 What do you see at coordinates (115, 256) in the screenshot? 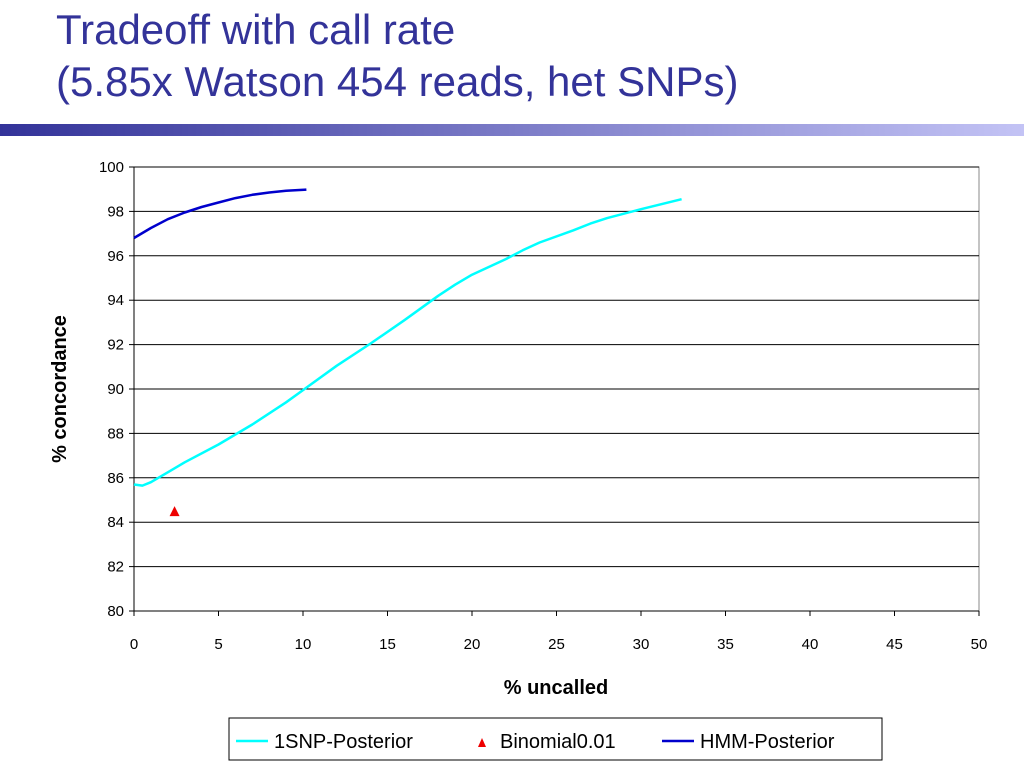
I see `y-tick-label: 96` at bounding box center [115, 256].